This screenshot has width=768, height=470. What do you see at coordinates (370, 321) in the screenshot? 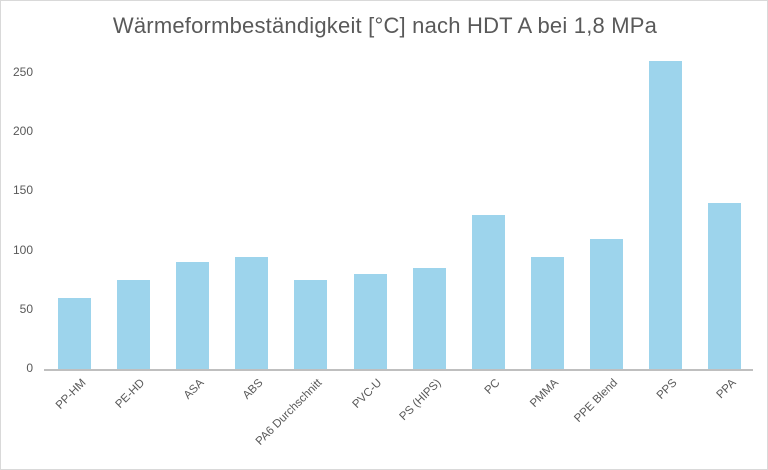
I see `bar-pvc-u` at bounding box center [370, 321].